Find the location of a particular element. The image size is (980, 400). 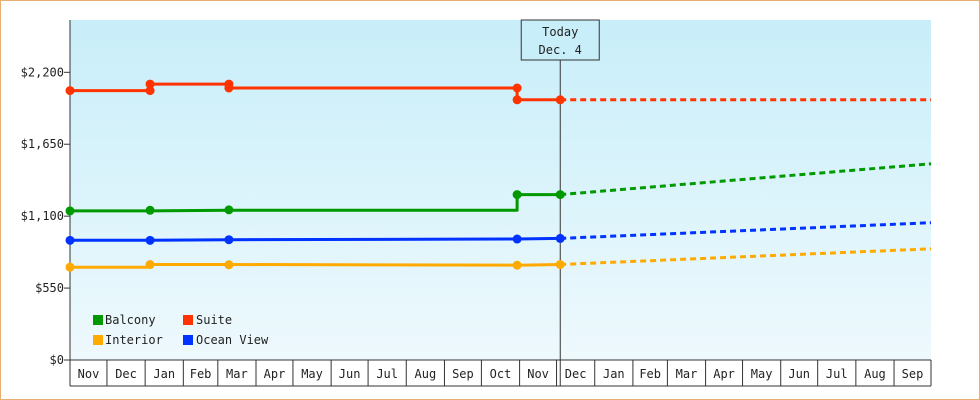

legend-swatch-suite is located at coordinates (188, 320).